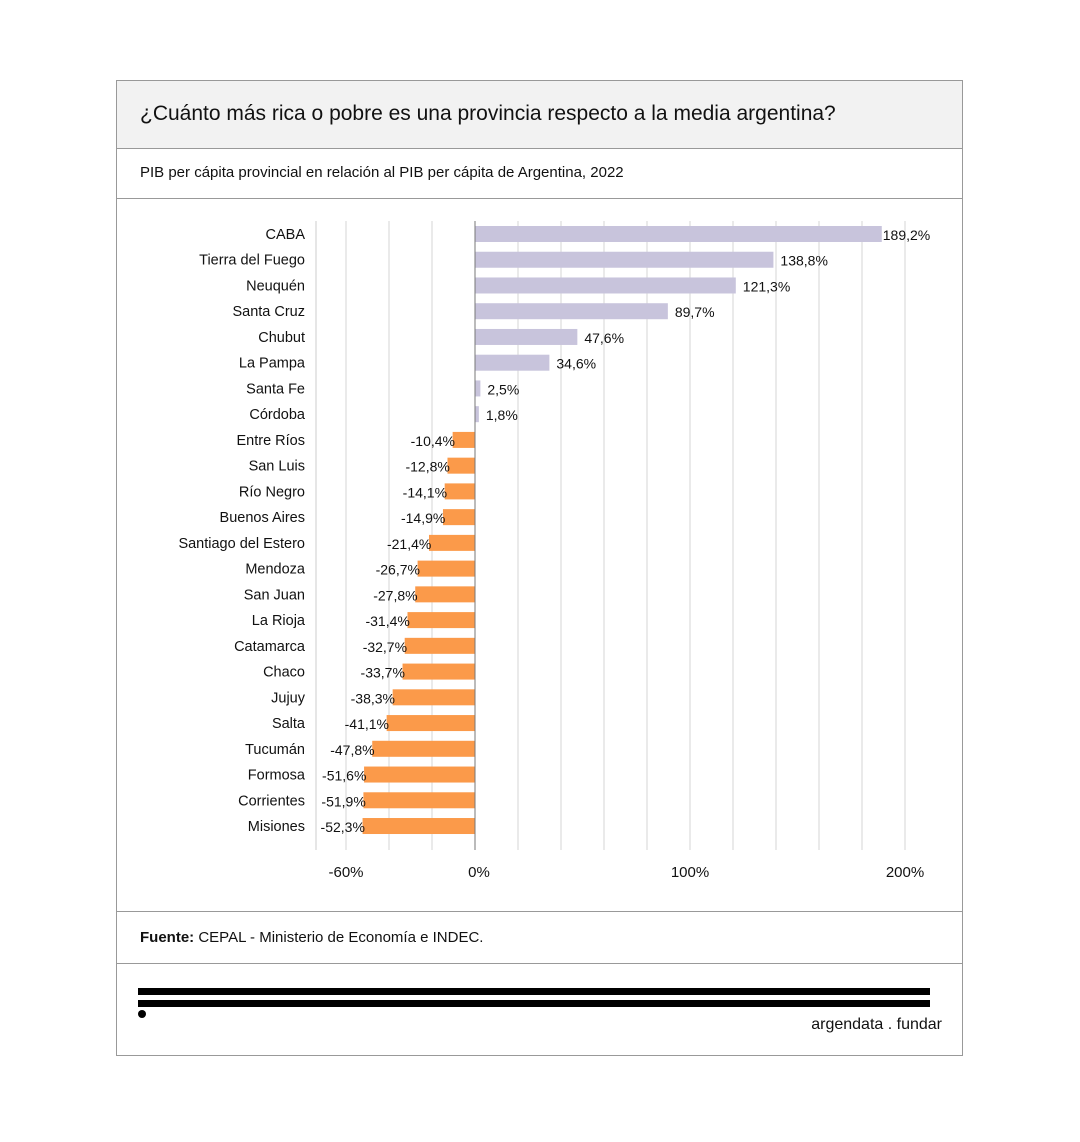 The image size is (1080, 1142). I want to click on category-label: San Juan, so click(274, 595).